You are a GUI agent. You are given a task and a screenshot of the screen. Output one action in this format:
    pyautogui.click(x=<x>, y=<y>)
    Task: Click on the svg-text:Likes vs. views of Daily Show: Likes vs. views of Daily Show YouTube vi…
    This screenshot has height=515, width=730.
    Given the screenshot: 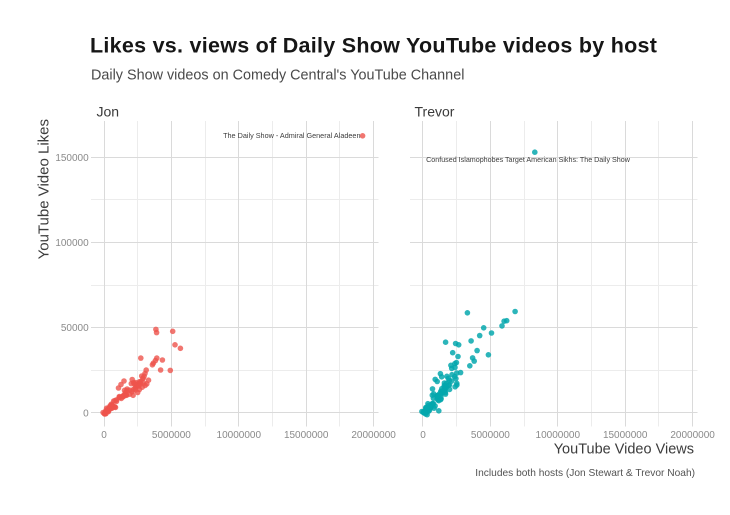 What is the action you would take?
    pyautogui.click(x=373, y=46)
    